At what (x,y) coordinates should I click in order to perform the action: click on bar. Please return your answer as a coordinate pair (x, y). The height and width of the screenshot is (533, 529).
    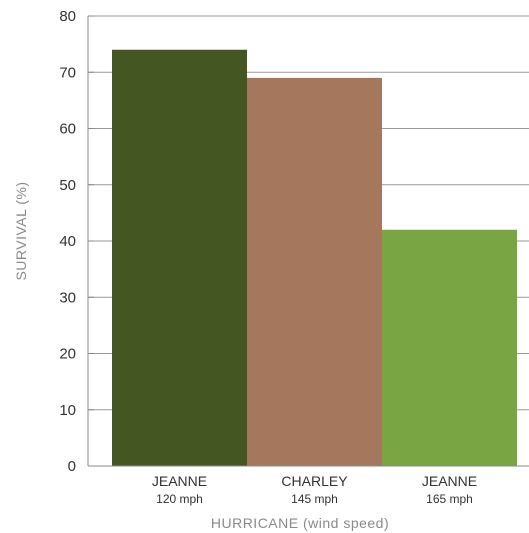
    Looking at the image, I should click on (449, 347).